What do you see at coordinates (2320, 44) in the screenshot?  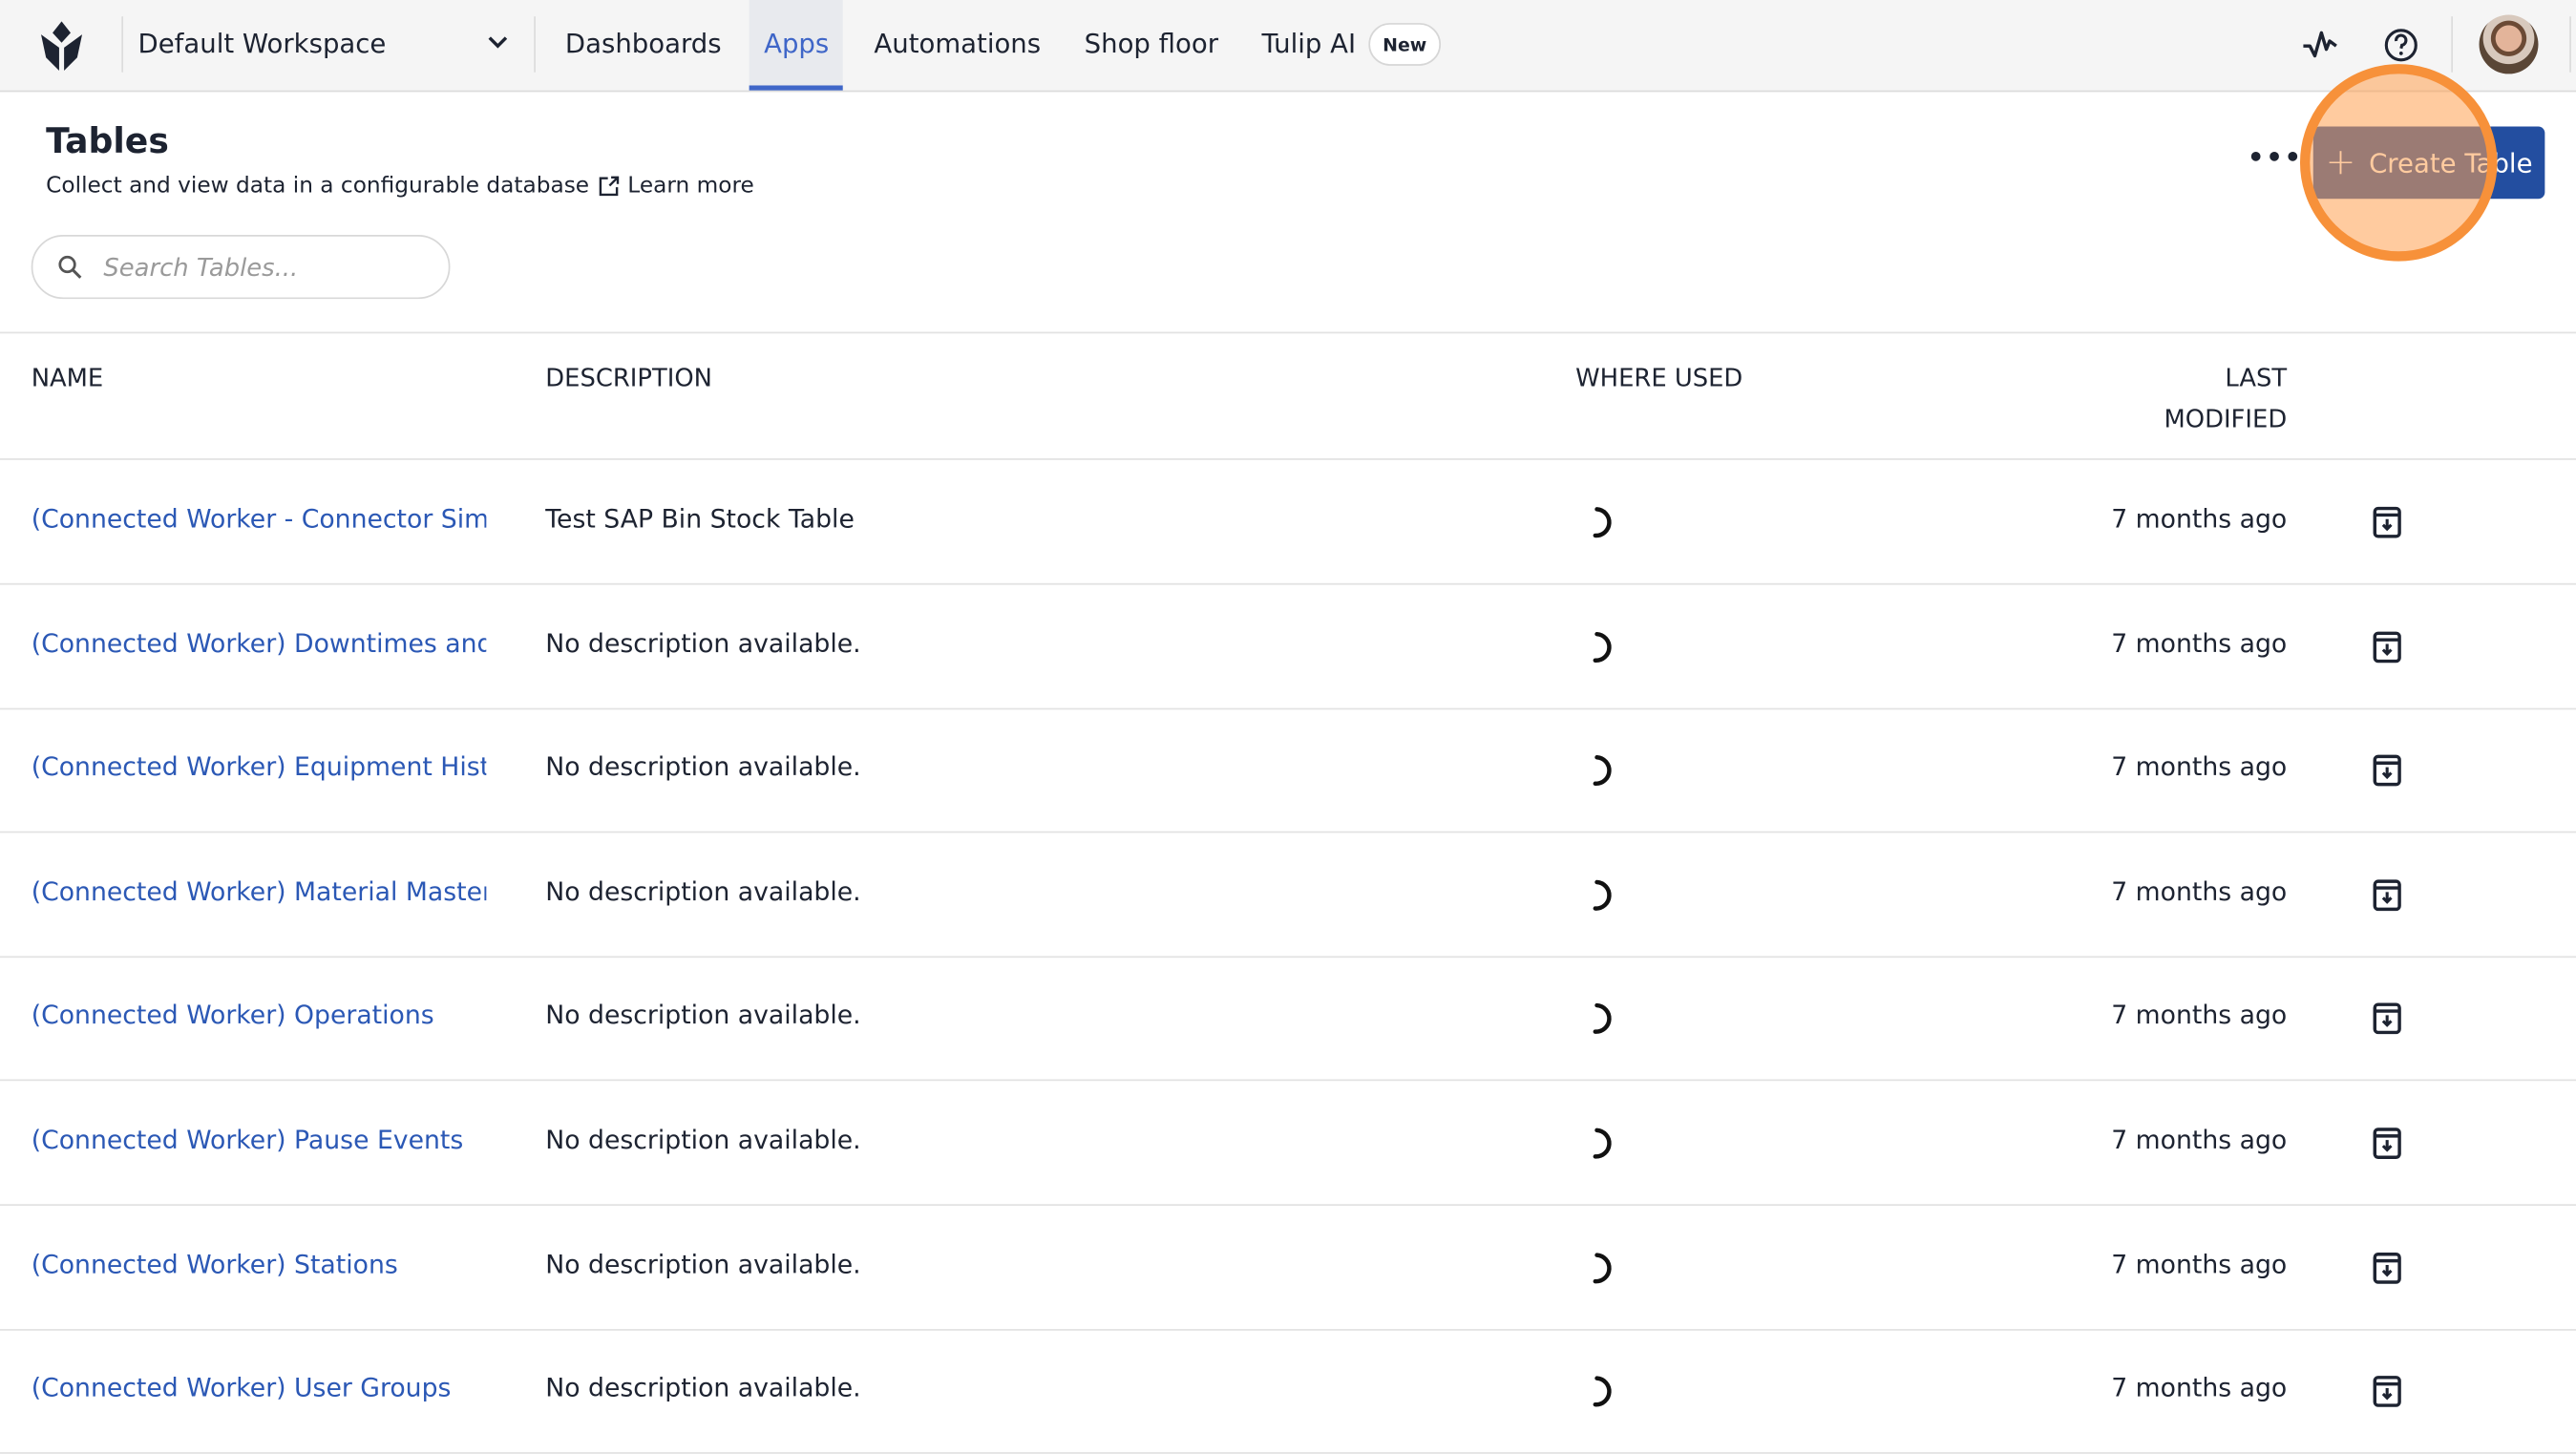 I see `activity-pulse-icon` at bounding box center [2320, 44].